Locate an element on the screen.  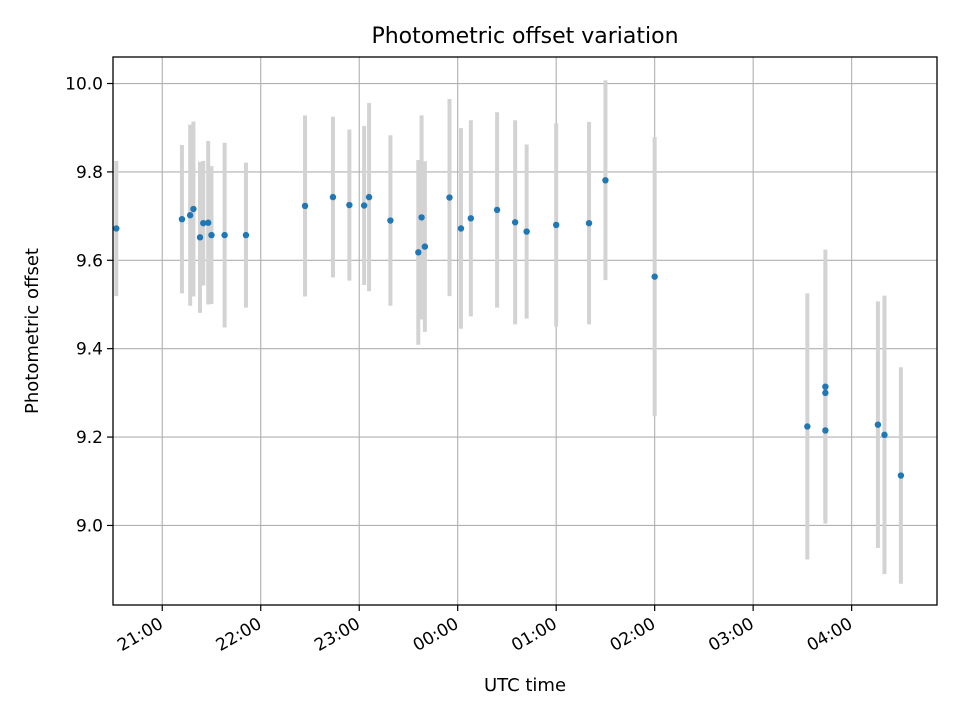
y-tick-label: 9.0 is located at coordinates (89, 526).